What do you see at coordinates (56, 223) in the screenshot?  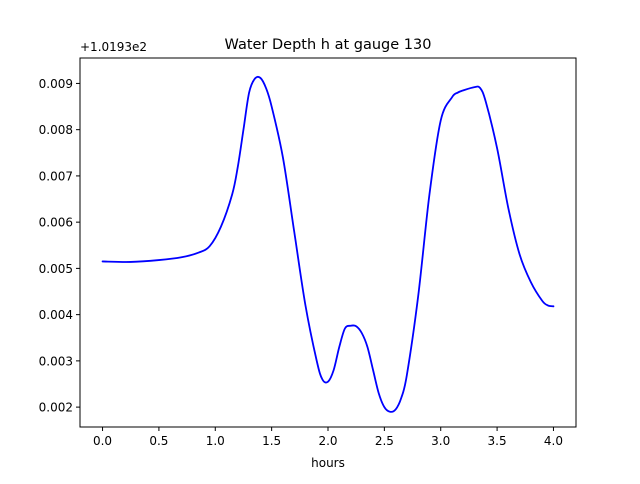 I see `y-tick-label: 0.006` at bounding box center [56, 223].